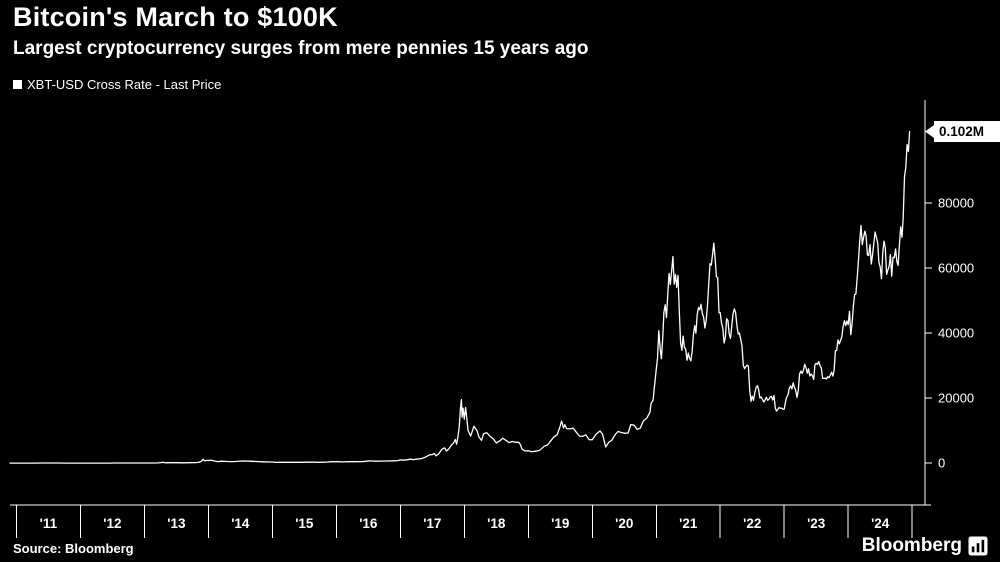 This screenshot has width=1000, height=562. I want to click on y-axis-tick-label: 60000, so click(956, 268).